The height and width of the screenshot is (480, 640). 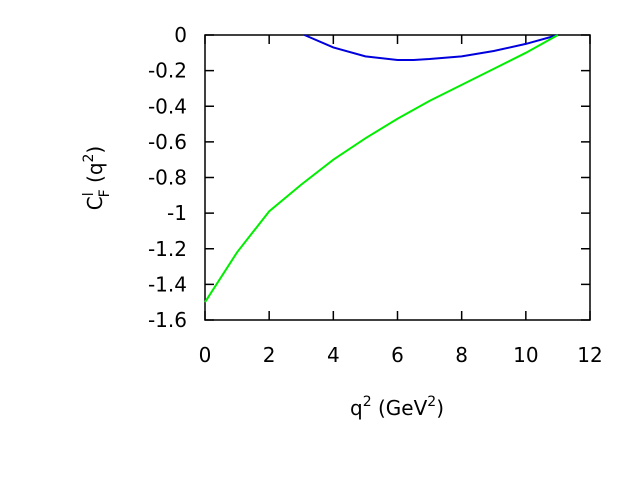 What do you see at coordinates (589, 355) in the screenshot?
I see `x-tick-label: 12` at bounding box center [589, 355].